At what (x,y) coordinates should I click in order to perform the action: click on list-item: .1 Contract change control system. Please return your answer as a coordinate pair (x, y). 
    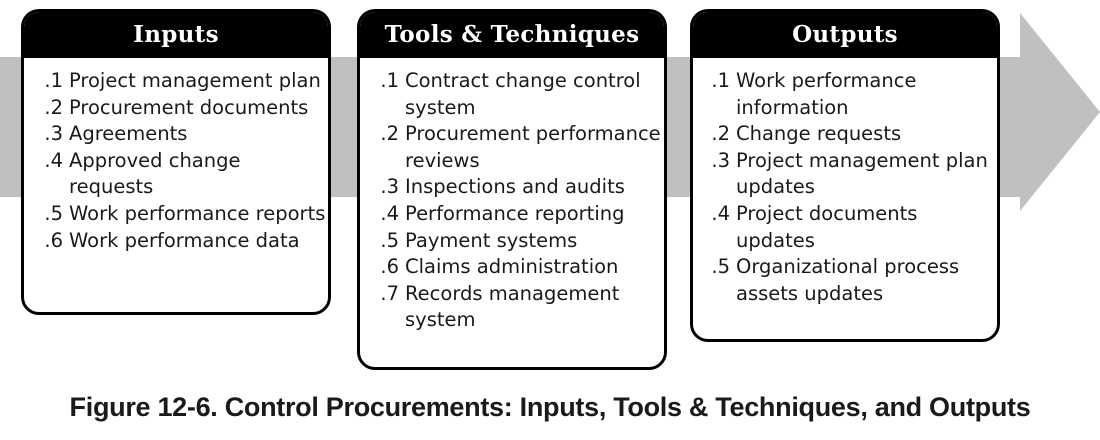
    Looking at the image, I should click on (518, 94).